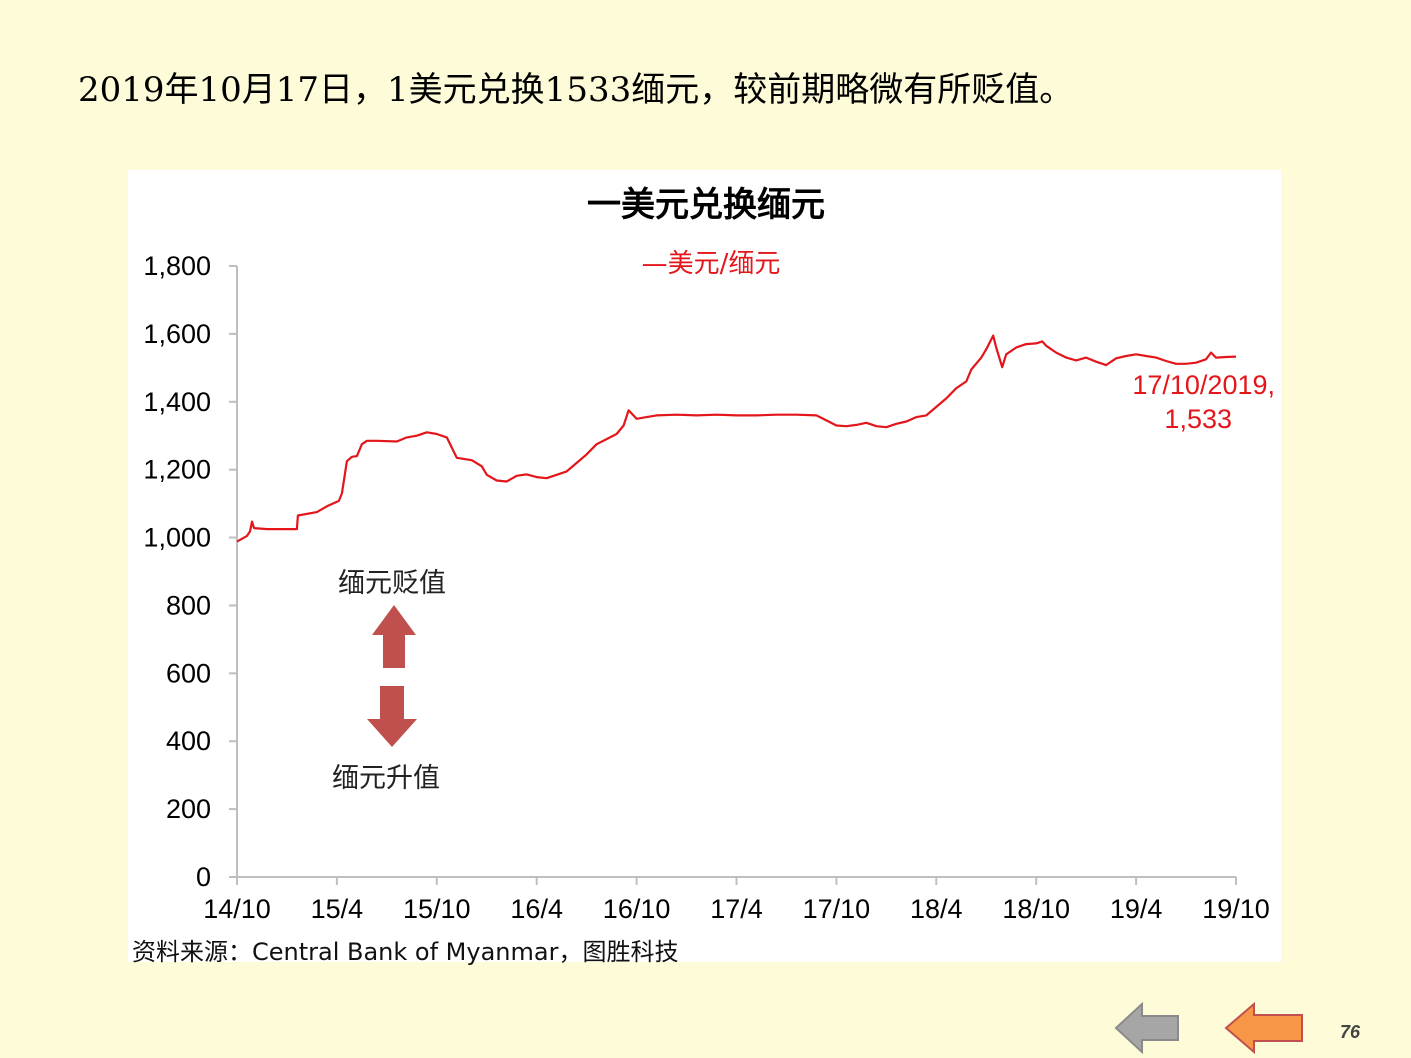  What do you see at coordinates (188, 741) in the screenshot?
I see `y-tick-label: 400` at bounding box center [188, 741].